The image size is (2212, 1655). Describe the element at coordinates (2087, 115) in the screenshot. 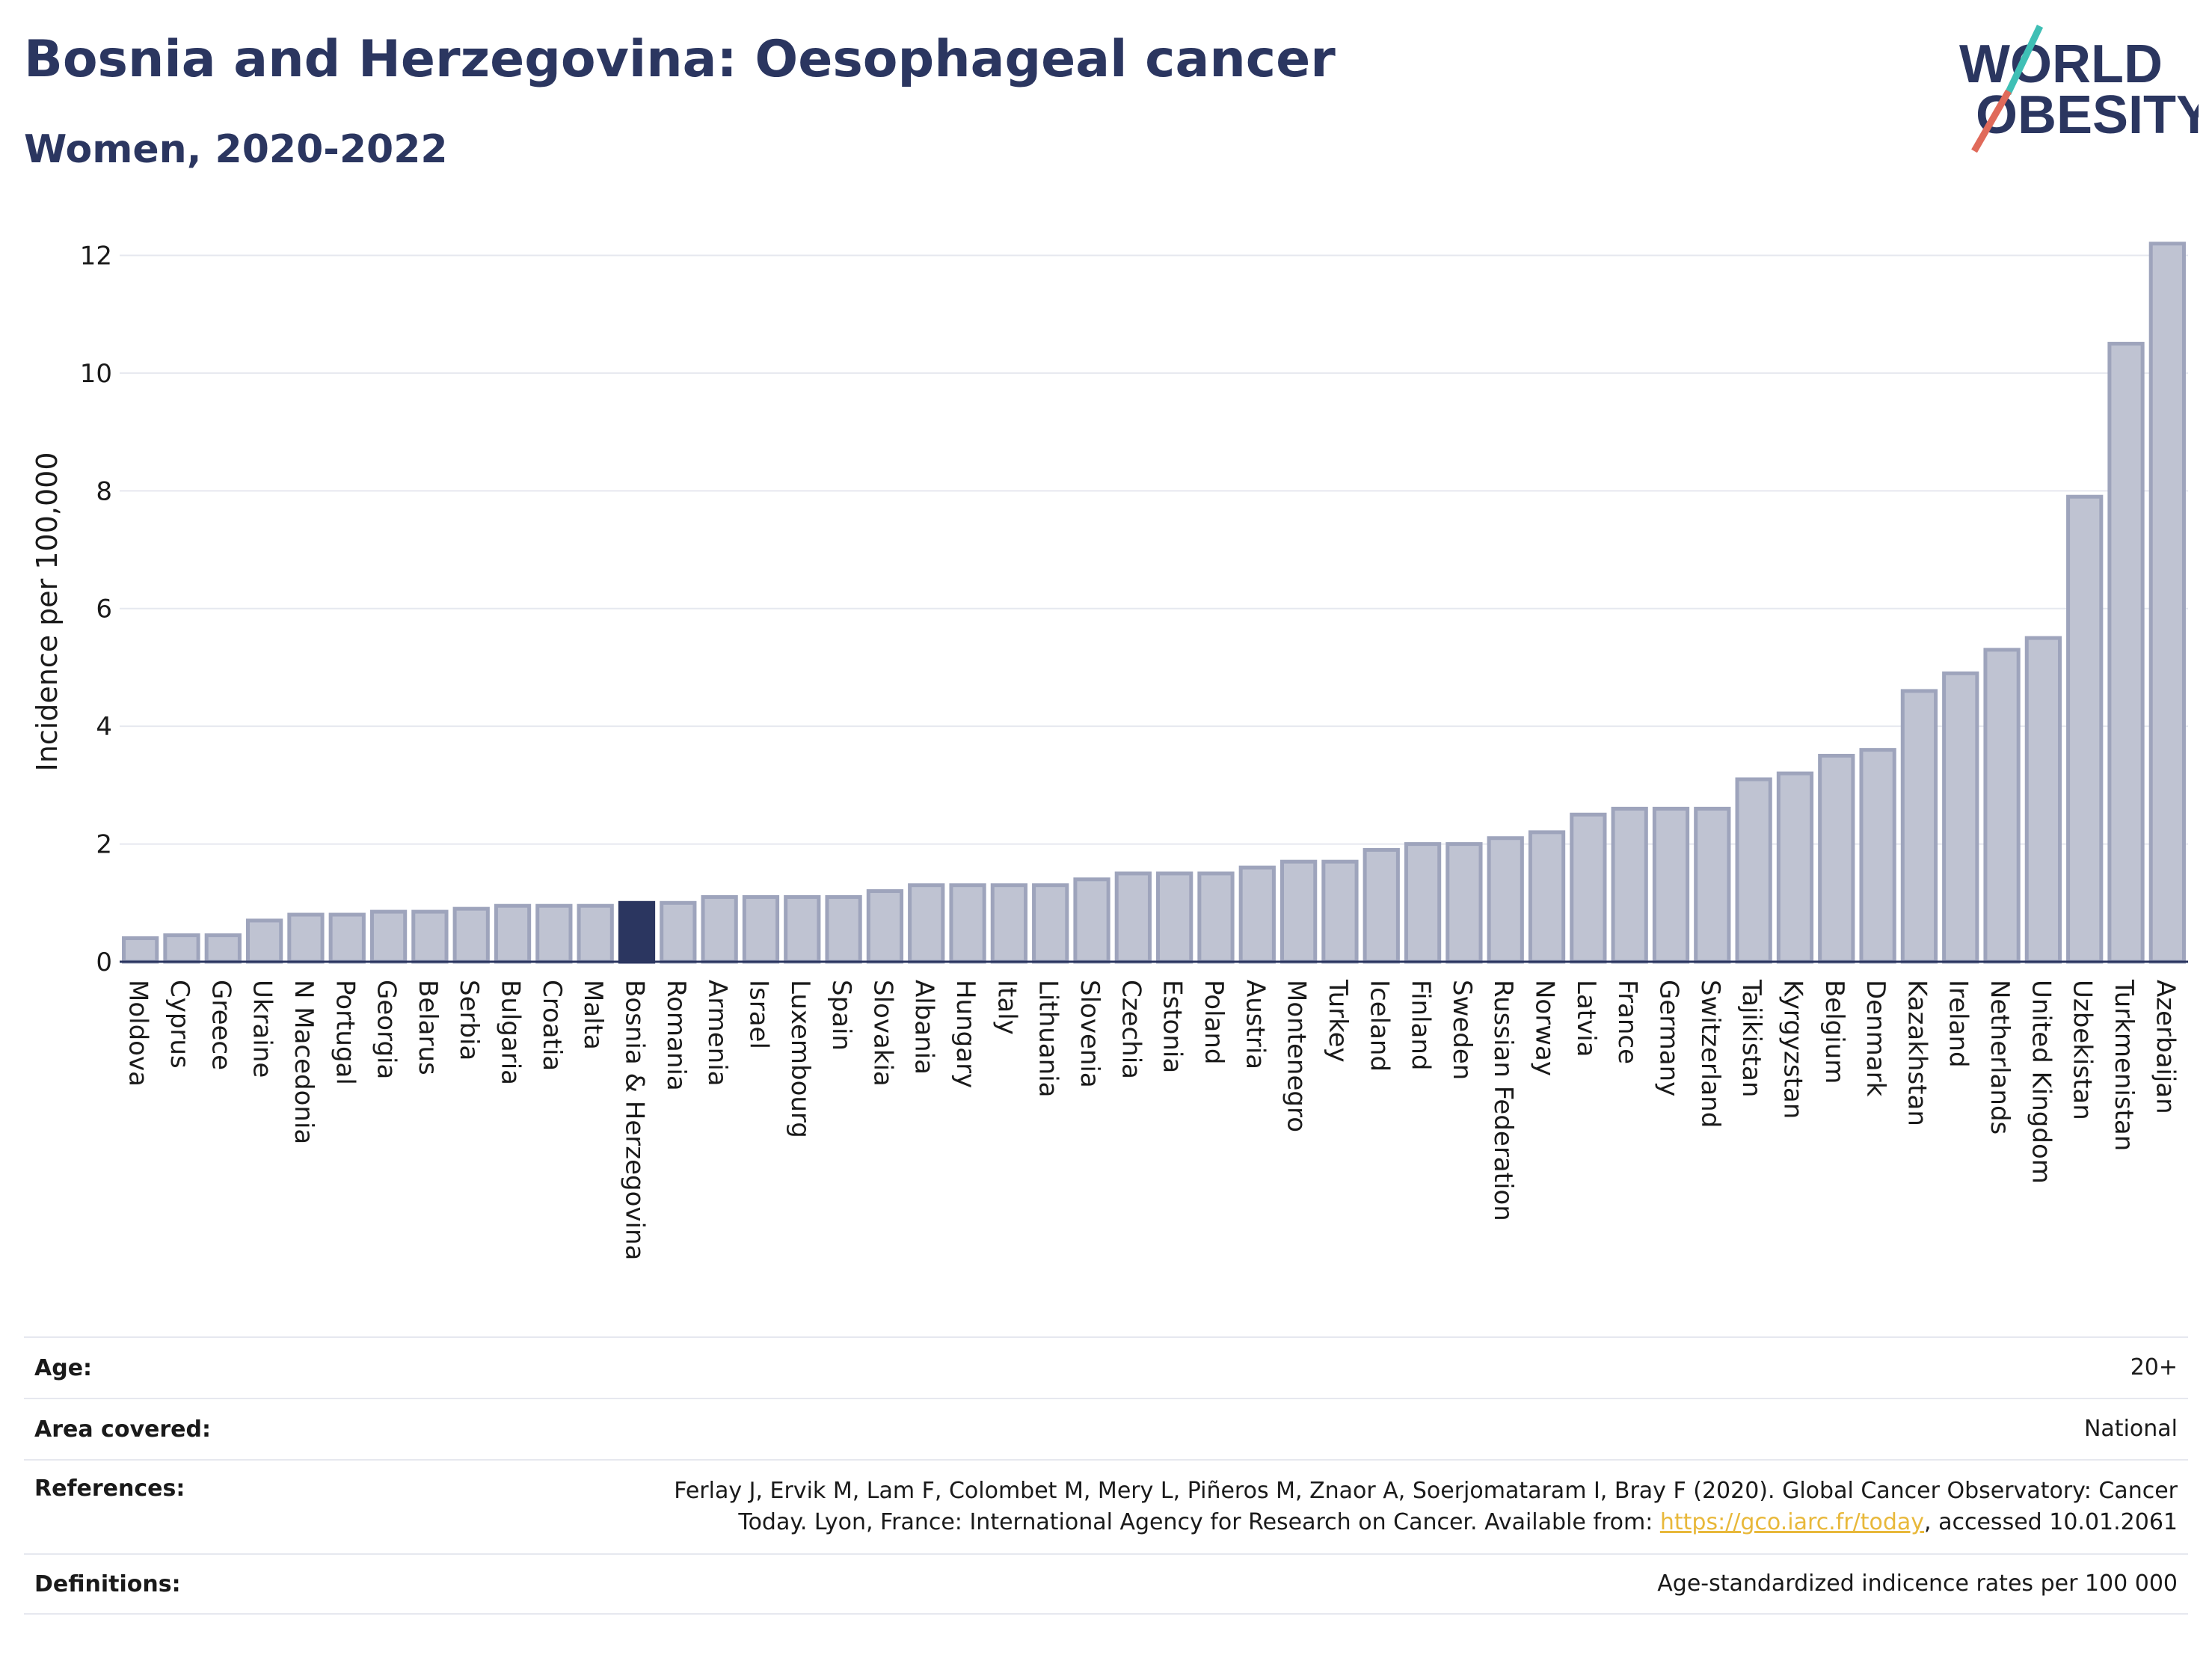

I see `logo-line2: OBESITY` at that location.